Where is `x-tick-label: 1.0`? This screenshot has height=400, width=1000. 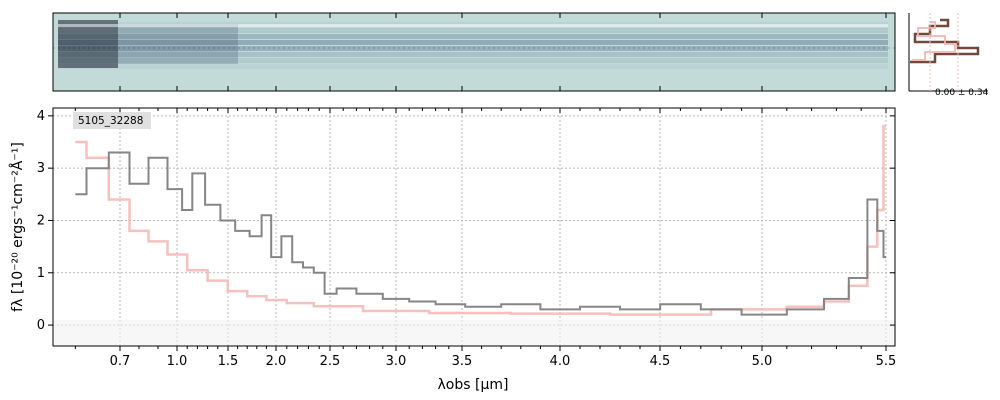
x-tick-label: 1.0 is located at coordinates (177, 361).